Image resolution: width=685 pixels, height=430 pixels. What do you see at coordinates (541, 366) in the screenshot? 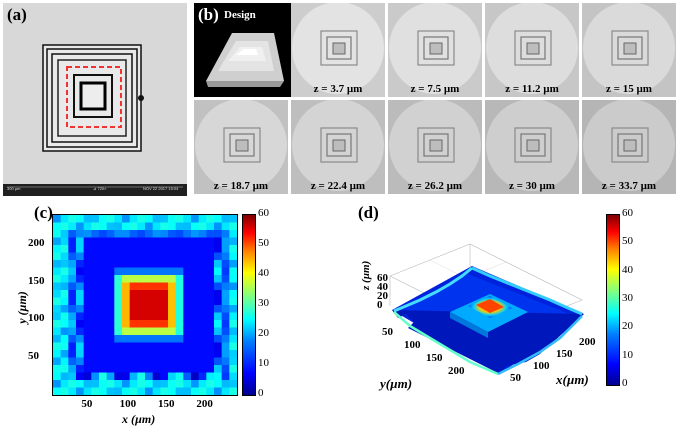
I see `surface-x-tick-label: 100` at bounding box center [541, 366].